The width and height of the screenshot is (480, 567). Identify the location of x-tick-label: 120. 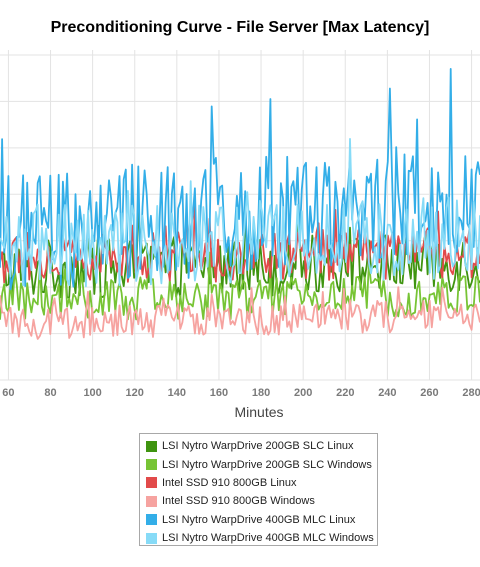
(135, 393).